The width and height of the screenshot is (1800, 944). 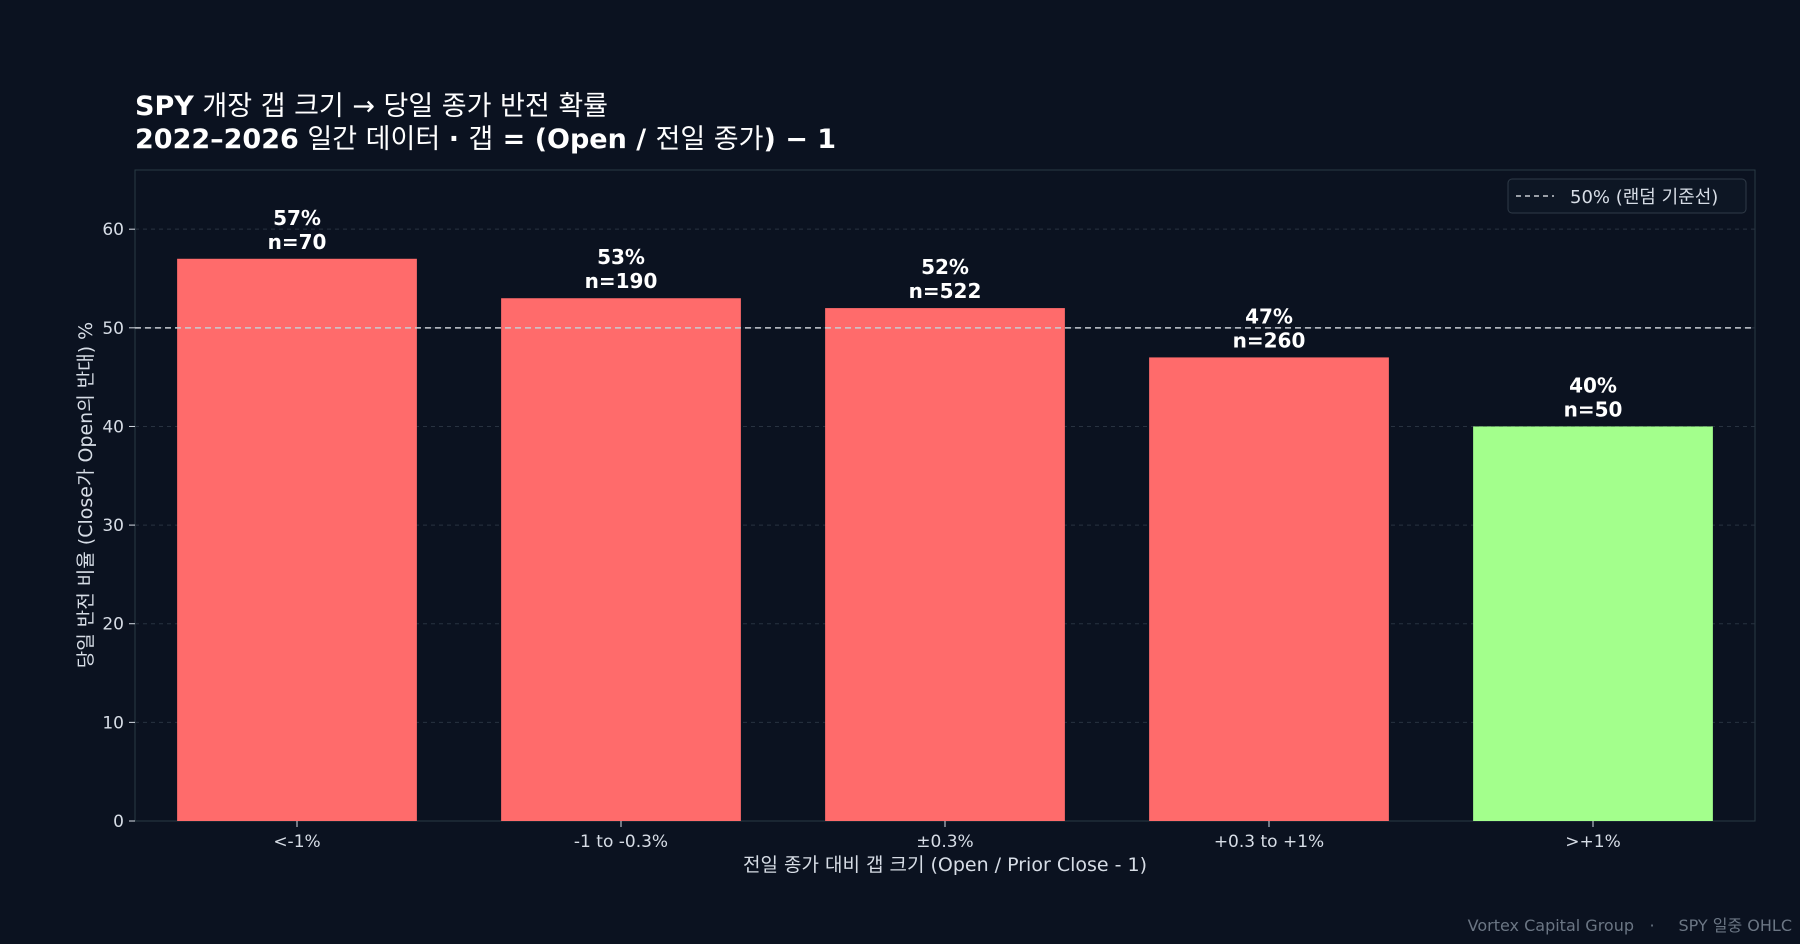 I want to click on title-prior-close: 전일 종가, so click(x=710, y=139).